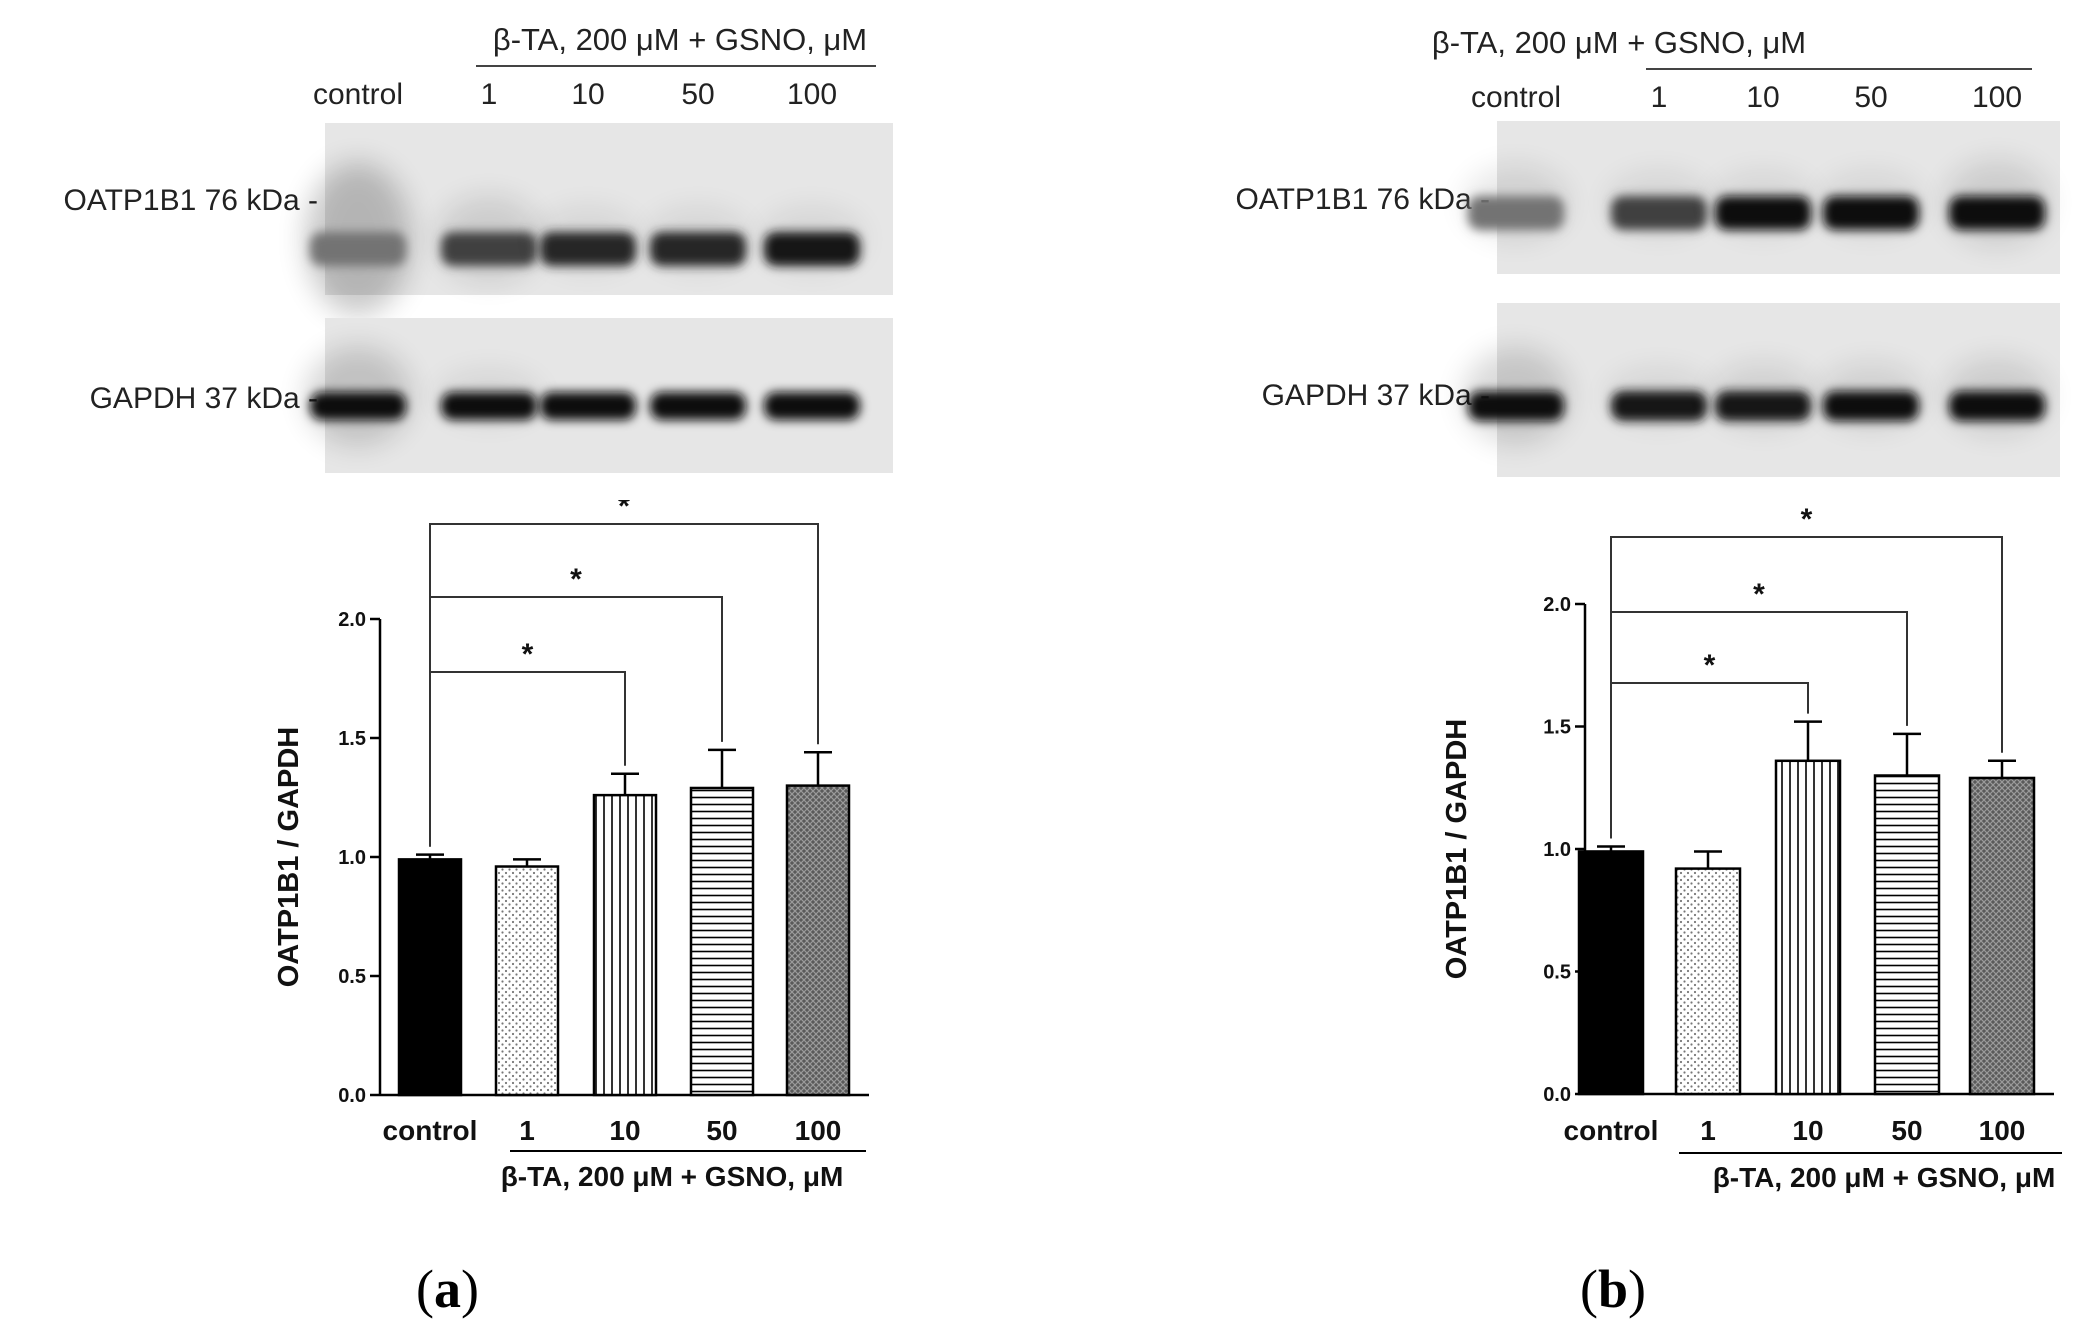  I want to click on panel-letter-b: b, so click(1613, 1289).